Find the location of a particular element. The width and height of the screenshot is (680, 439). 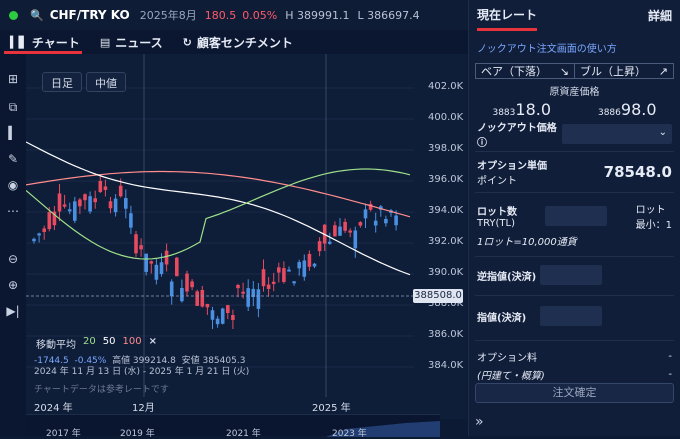

pen-icon: ✎ is located at coordinates (13, 159).